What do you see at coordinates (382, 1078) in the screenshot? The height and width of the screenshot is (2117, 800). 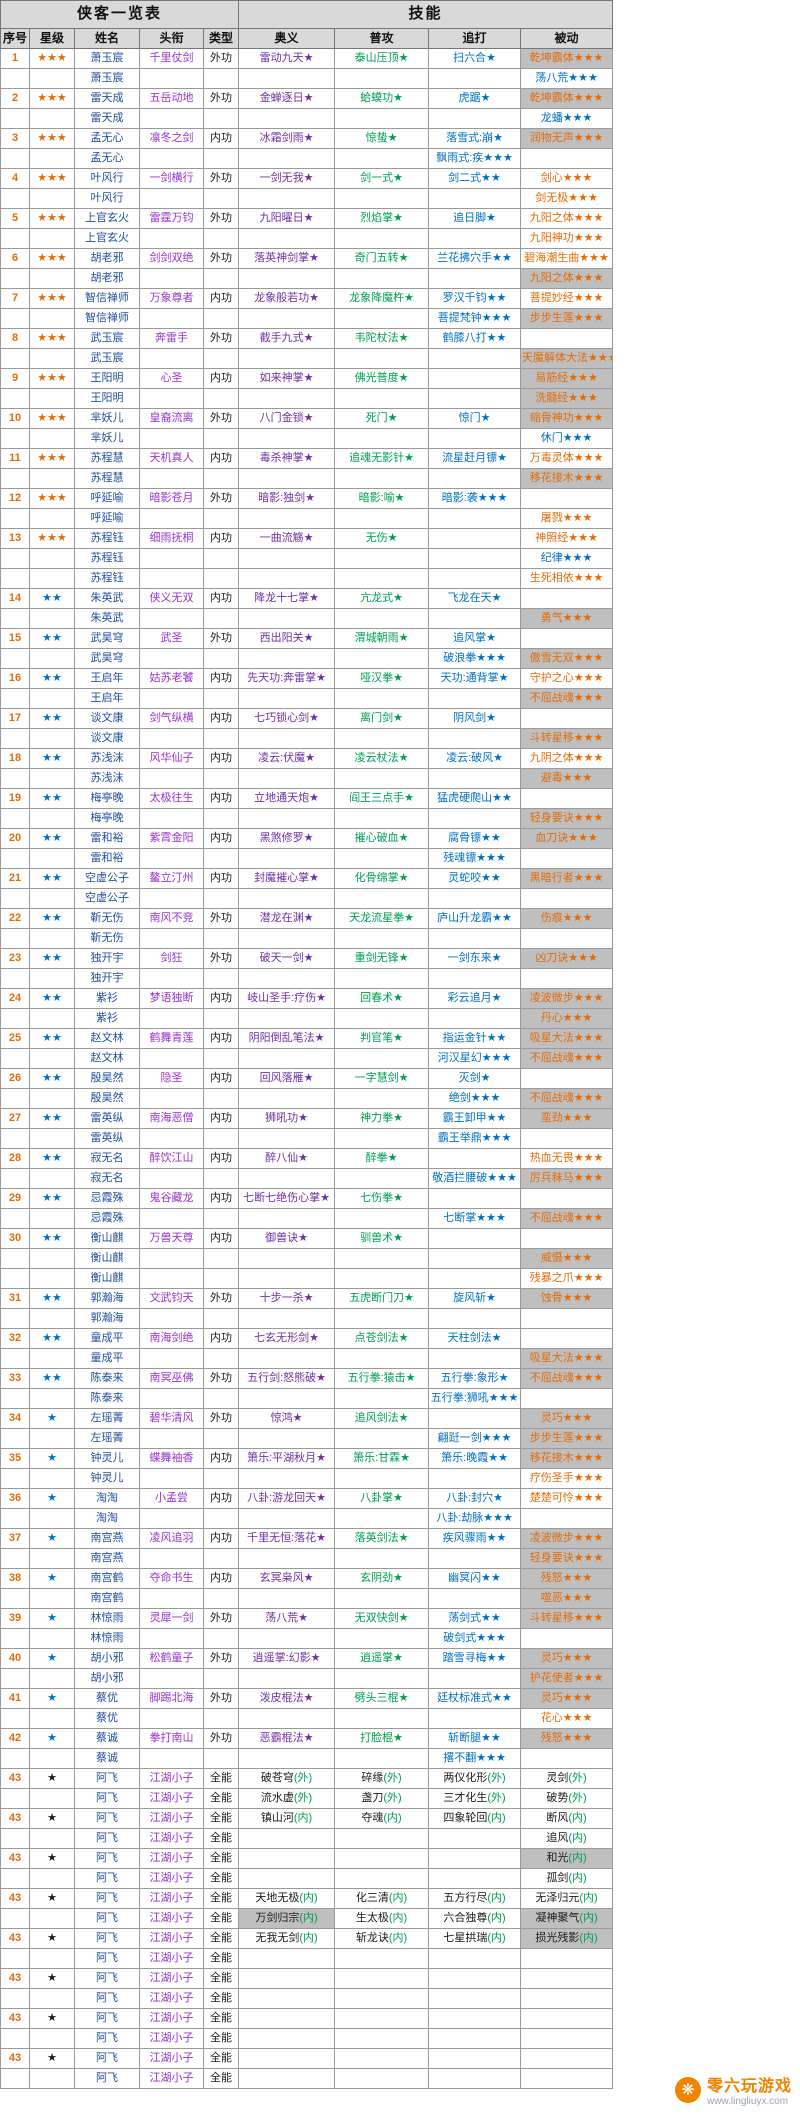 I see `skill-pugong-cell: 一字慧剑★` at bounding box center [382, 1078].